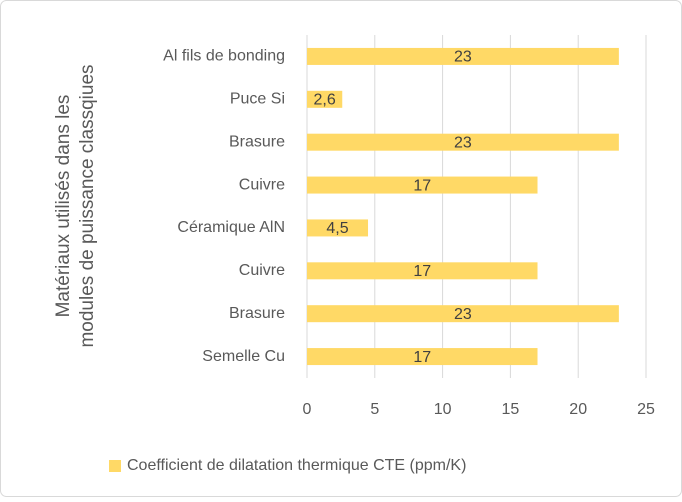  I want to click on x-tick-label: 15, so click(511, 409).